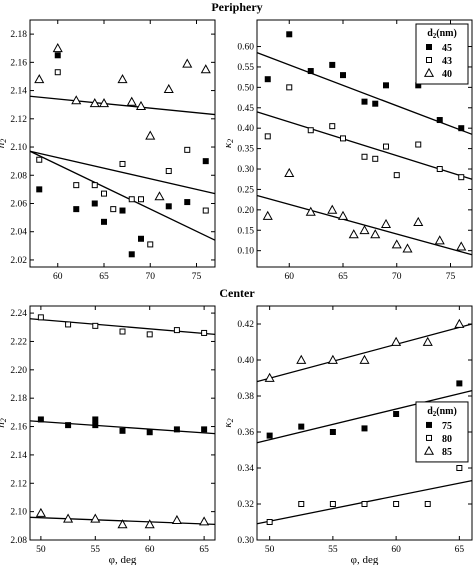  I want to click on y-tick-label: 2.14, so click(18, 92).